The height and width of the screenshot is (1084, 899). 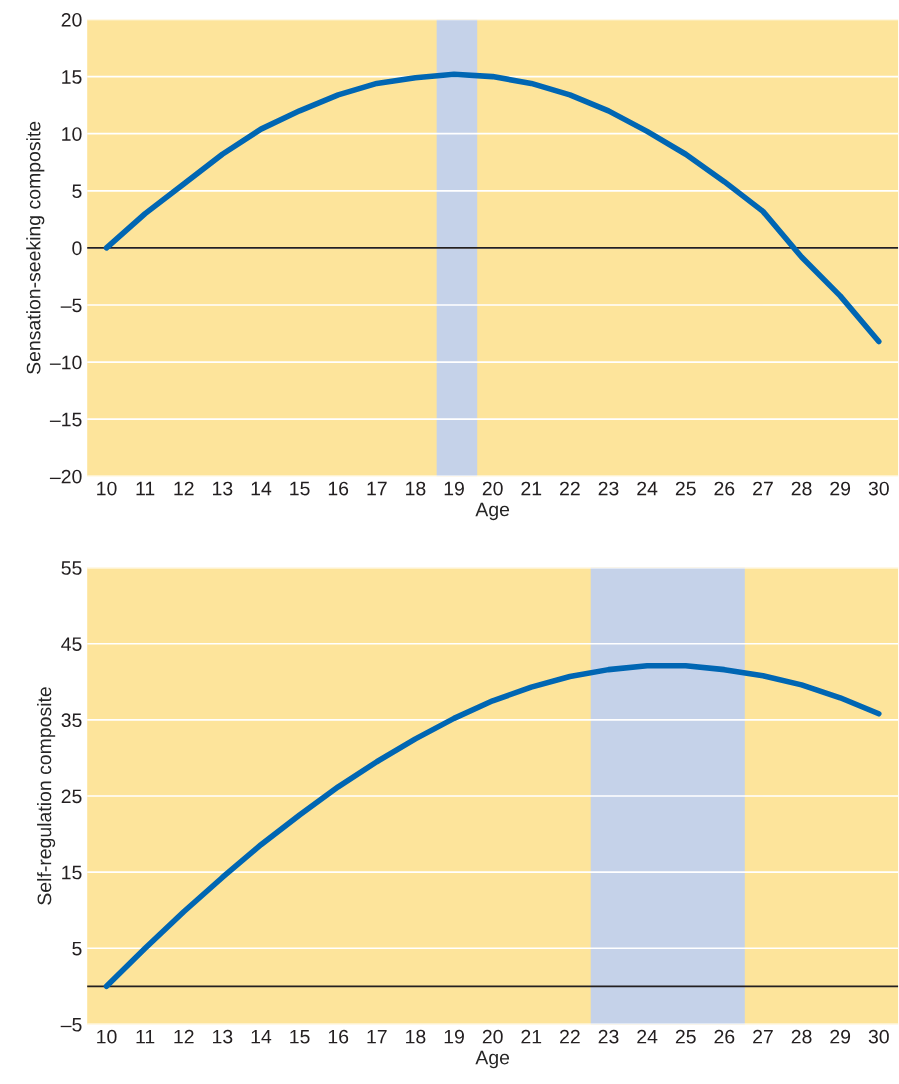 What do you see at coordinates (35, 247) in the screenshot?
I see `y-axis-title: Sensation-seeking composite` at bounding box center [35, 247].